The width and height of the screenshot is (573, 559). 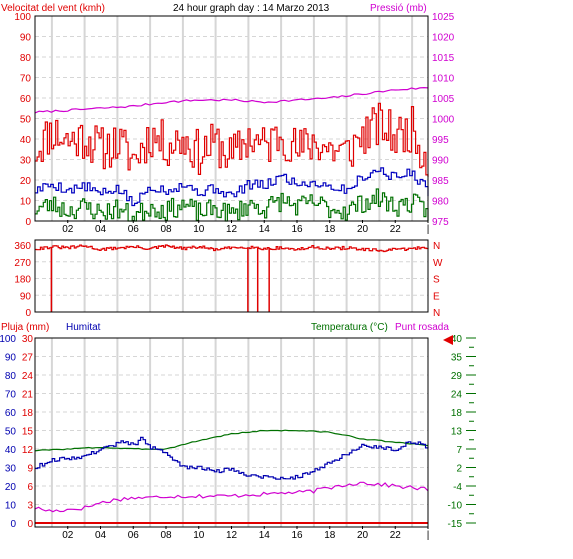 I want to click on rain-tick: 15, so click(x=28, y=432).